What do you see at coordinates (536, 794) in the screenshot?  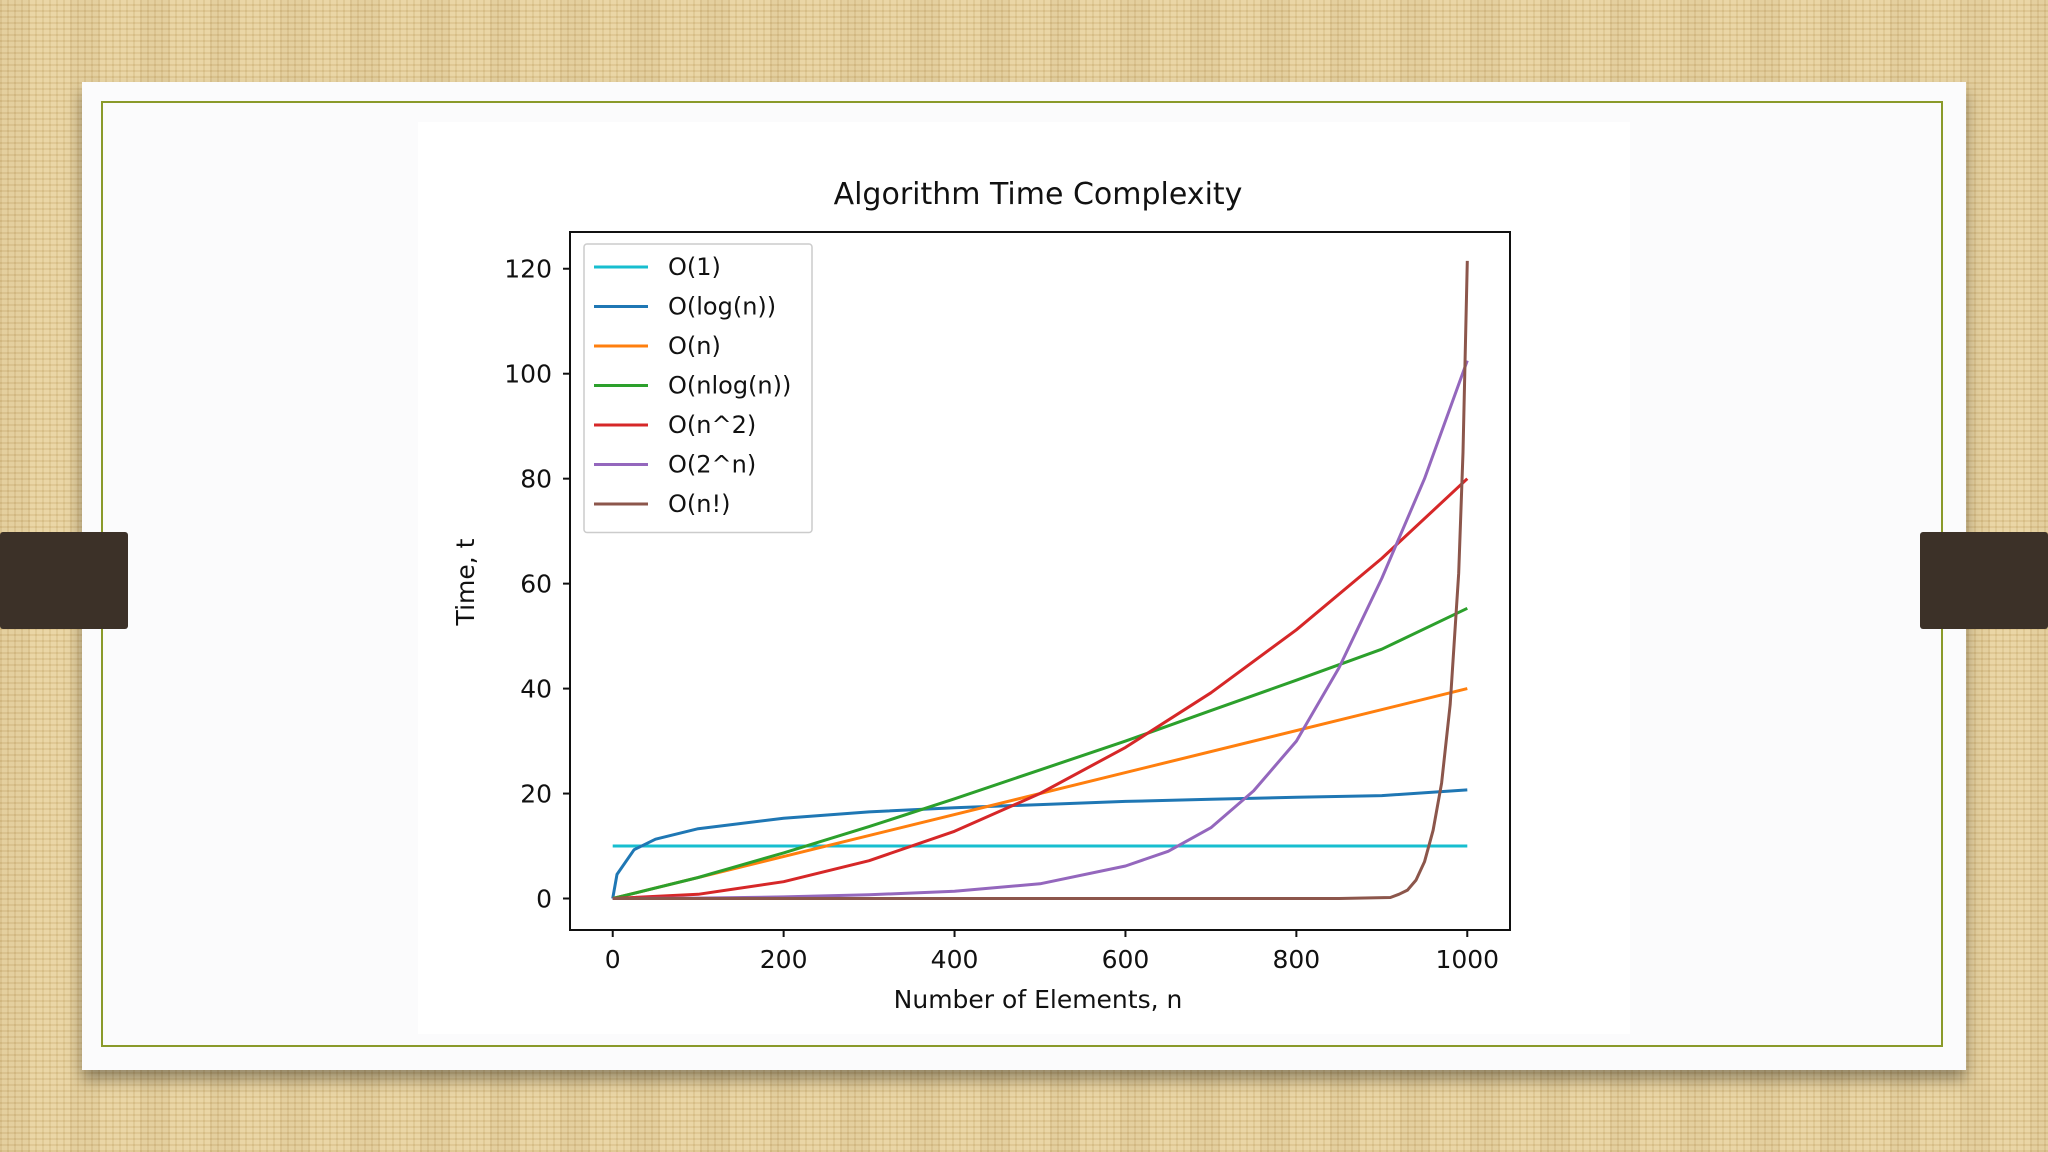 I see `y-tick-label: 20` at bounding box center [536, 794].